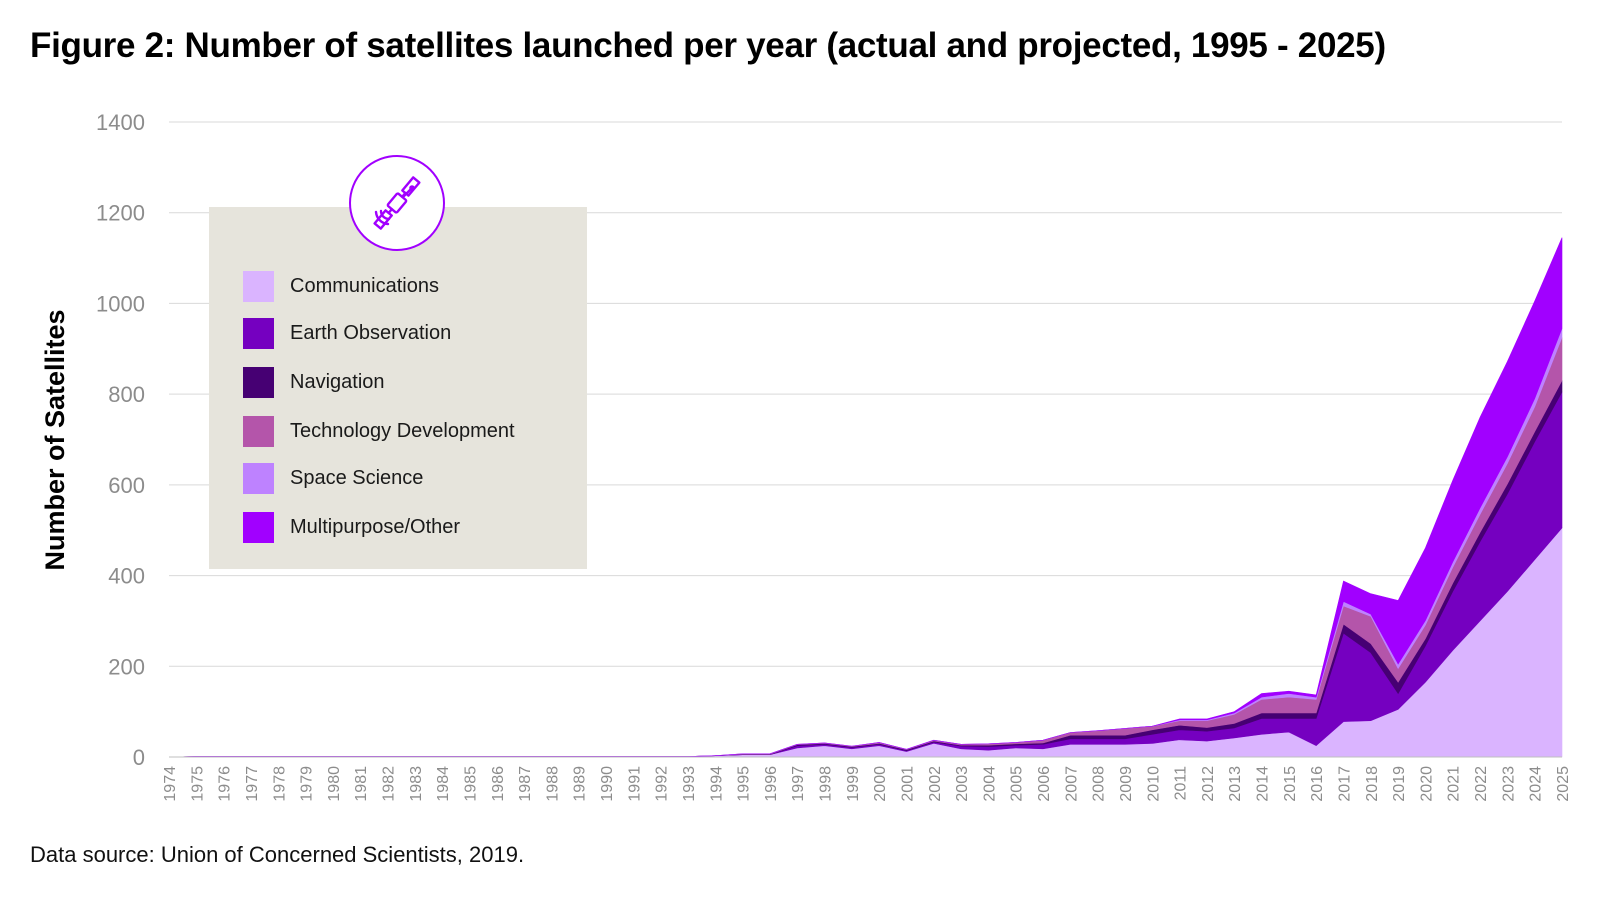 The height and width of the screenshot is (900, 1600). What do you see at coordinates (498, 784) in the screenshot?
I see `x-tick-label: 1986` at bounding box center [498, 784].